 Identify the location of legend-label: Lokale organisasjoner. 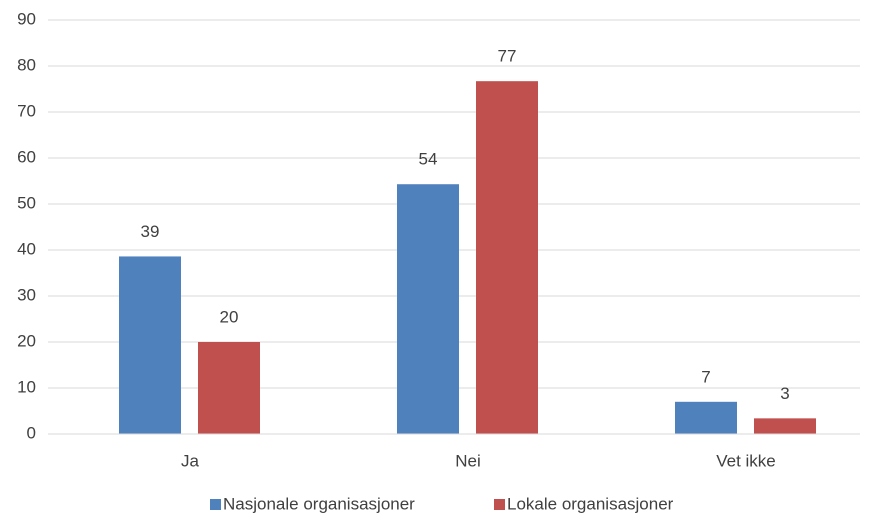
(590, 503).